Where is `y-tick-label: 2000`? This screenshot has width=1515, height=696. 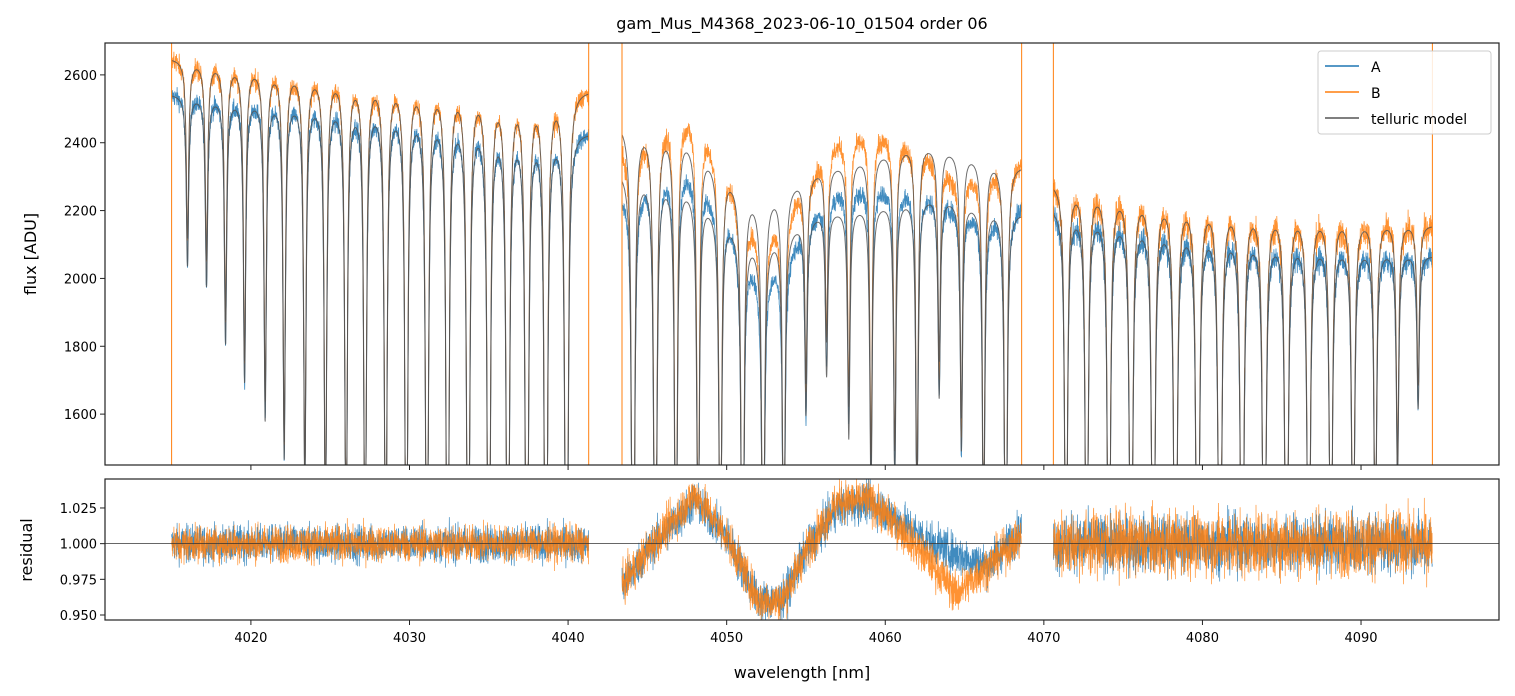 y-tick-label: 2000 is located at coordinates (80, 279).